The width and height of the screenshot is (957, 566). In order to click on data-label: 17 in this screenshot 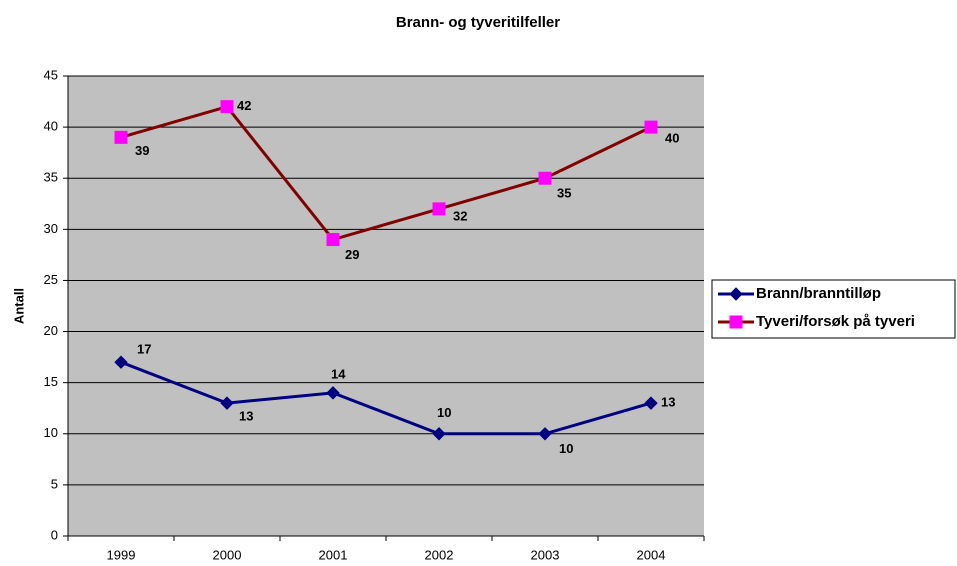, I will do `click(144, 349)`.